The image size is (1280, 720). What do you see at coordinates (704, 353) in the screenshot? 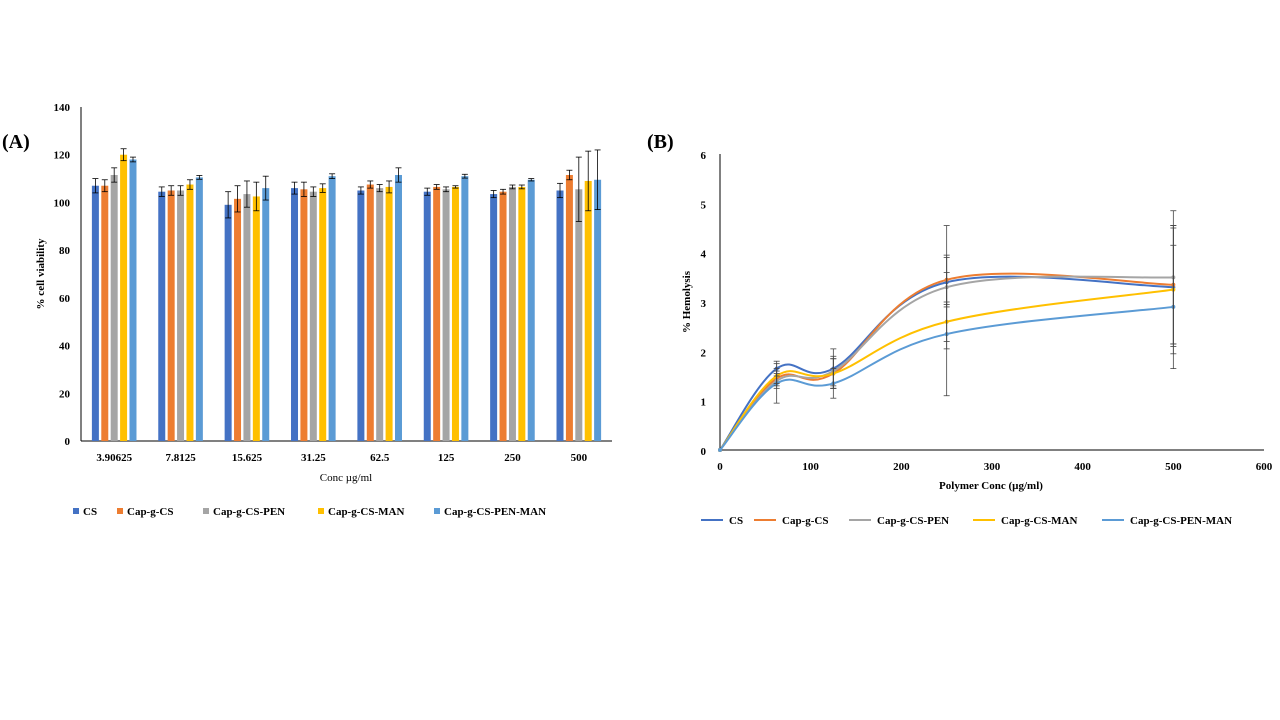
I see `y-tick-label: 2` at bounding box center [704, 353].